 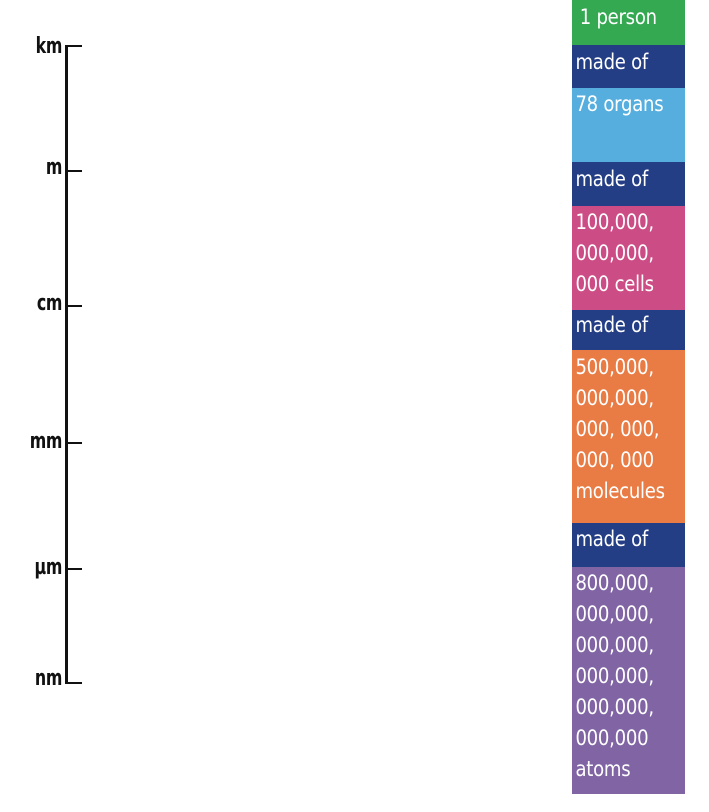 I want to click on tick-m, so click(x=73, y=171).